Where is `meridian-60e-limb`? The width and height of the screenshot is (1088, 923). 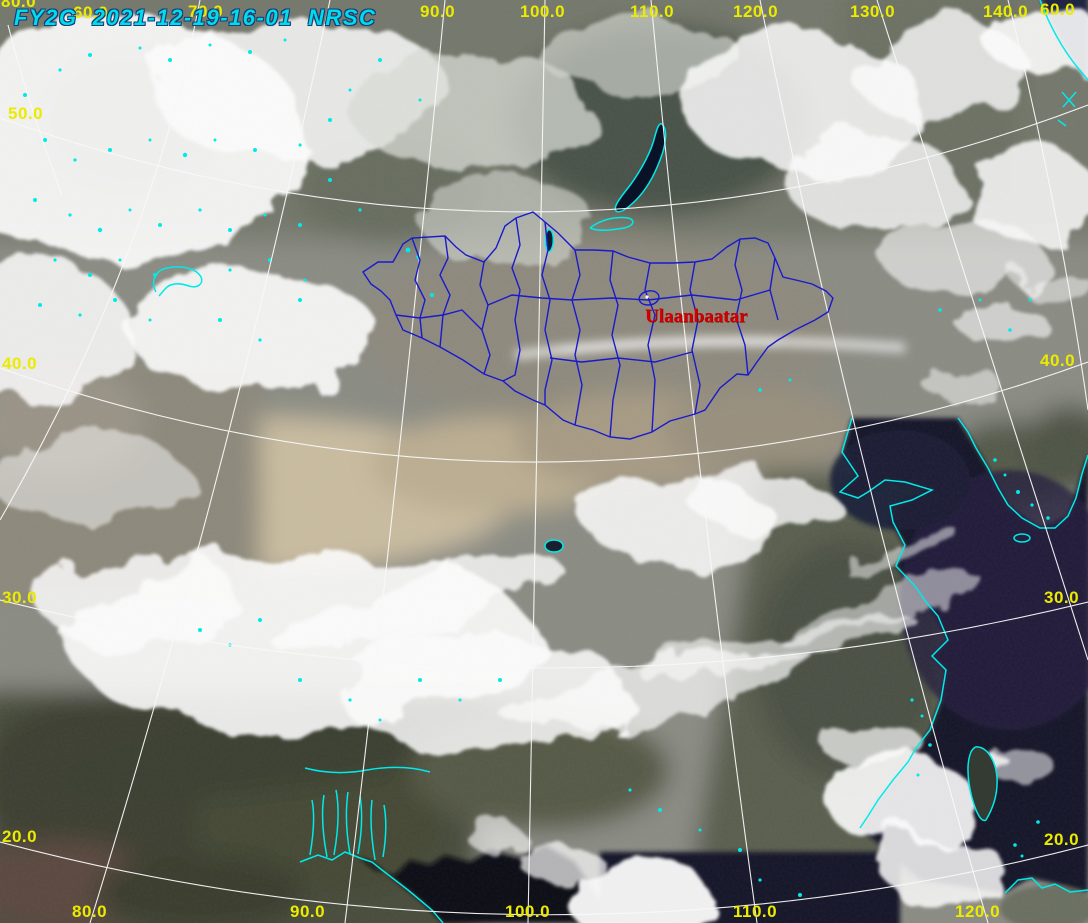 meridian-60e-limb is located at coordinates (35, 110).